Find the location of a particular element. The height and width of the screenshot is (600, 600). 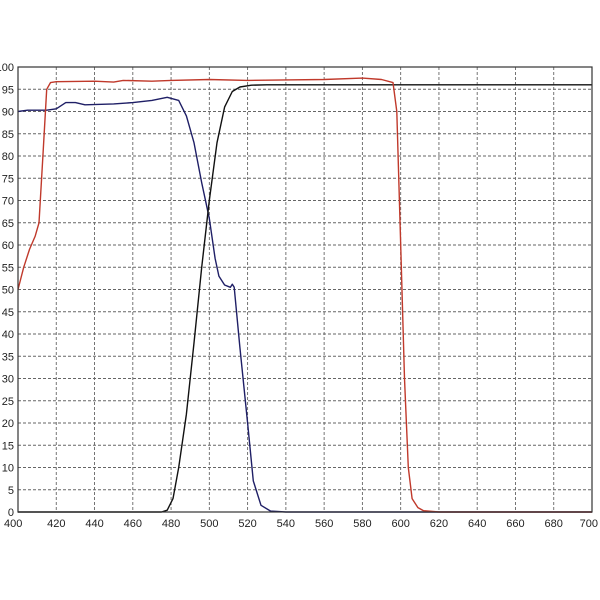

y-tick-label: 20 is located at coordinates (8, 424).